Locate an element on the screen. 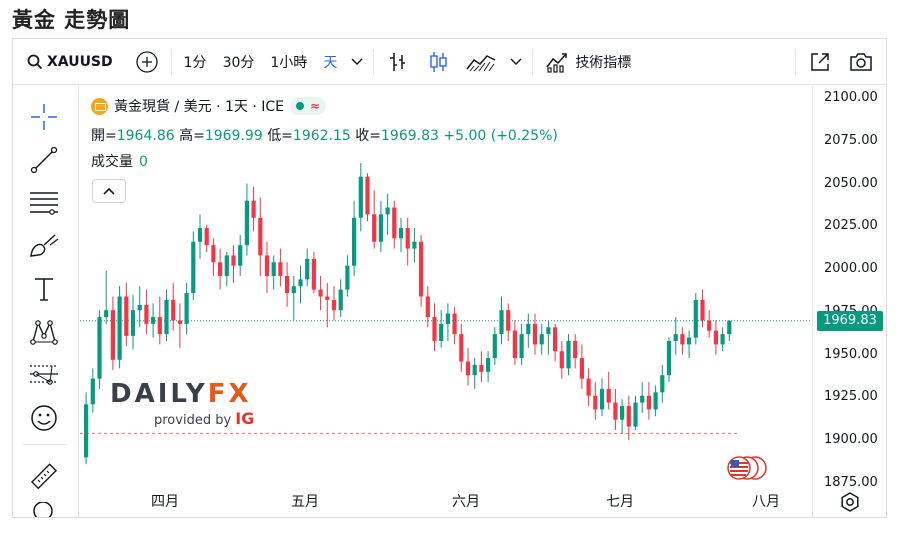 Image resolution: width=904 pixels, height=533 pixels. trend-line-tool is located at coordinates (44, 160).